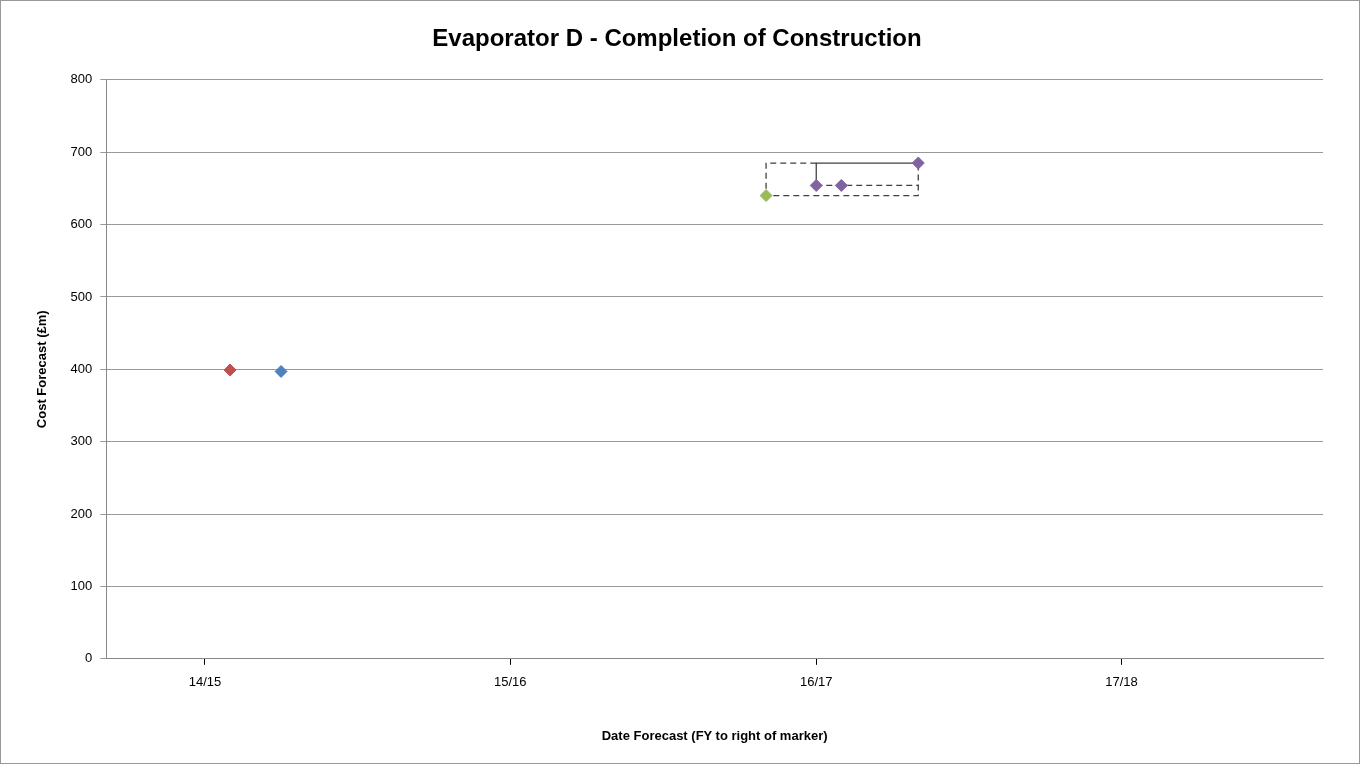 The width and height of the screenshot is (1360, 764). What do you see at coordinates (81, 296) in the screenshot?
I see `y-tick-label: 500` at bounding box center [81, 296].